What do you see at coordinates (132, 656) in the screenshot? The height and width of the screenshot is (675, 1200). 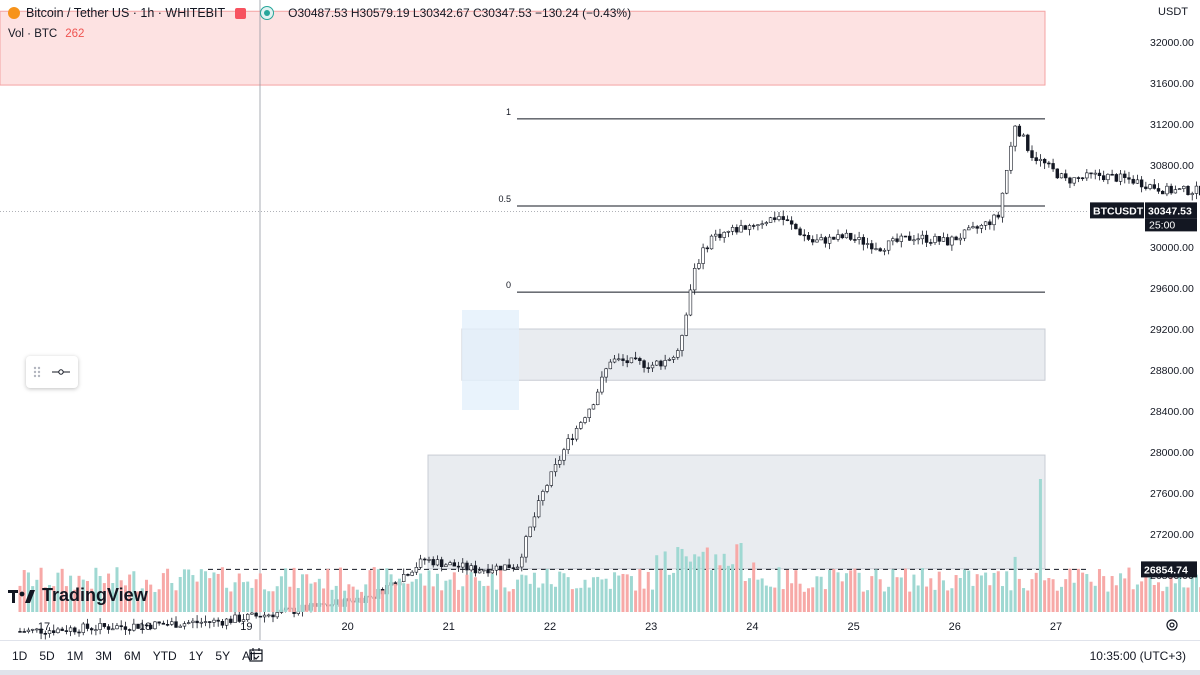 I see `timeframe-6m: 6M` at bounding box center [132, 656].